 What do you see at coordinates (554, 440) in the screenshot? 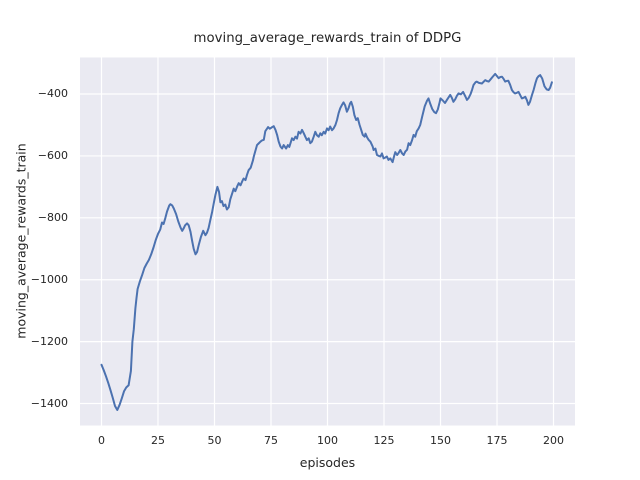
I see `x-tick-label: 200` at bounding box center [554, 440].